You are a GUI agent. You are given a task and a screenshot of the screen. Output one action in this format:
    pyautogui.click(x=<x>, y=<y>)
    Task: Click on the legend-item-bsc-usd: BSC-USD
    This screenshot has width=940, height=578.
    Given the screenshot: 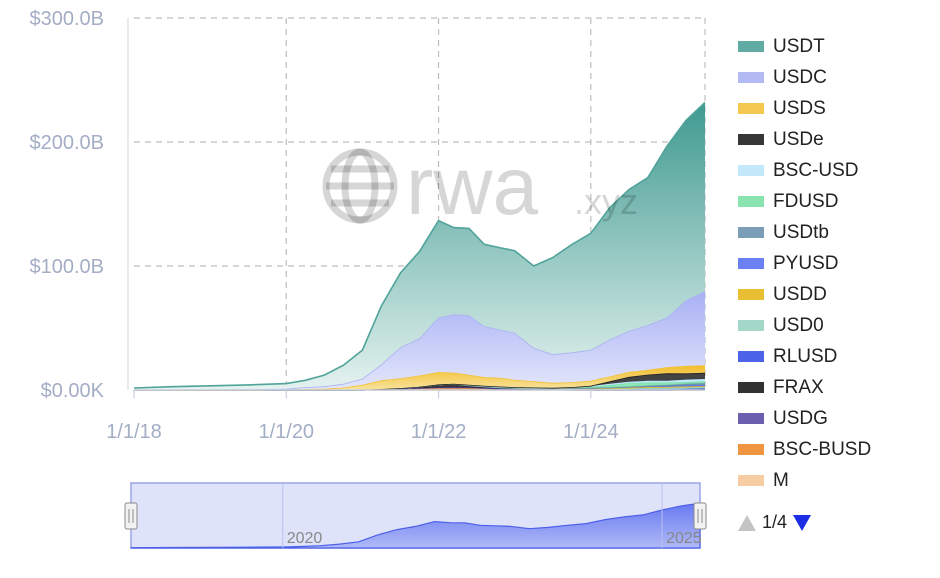 What is the action you would take?
    pyautogui.click(x=838, y=170)
    